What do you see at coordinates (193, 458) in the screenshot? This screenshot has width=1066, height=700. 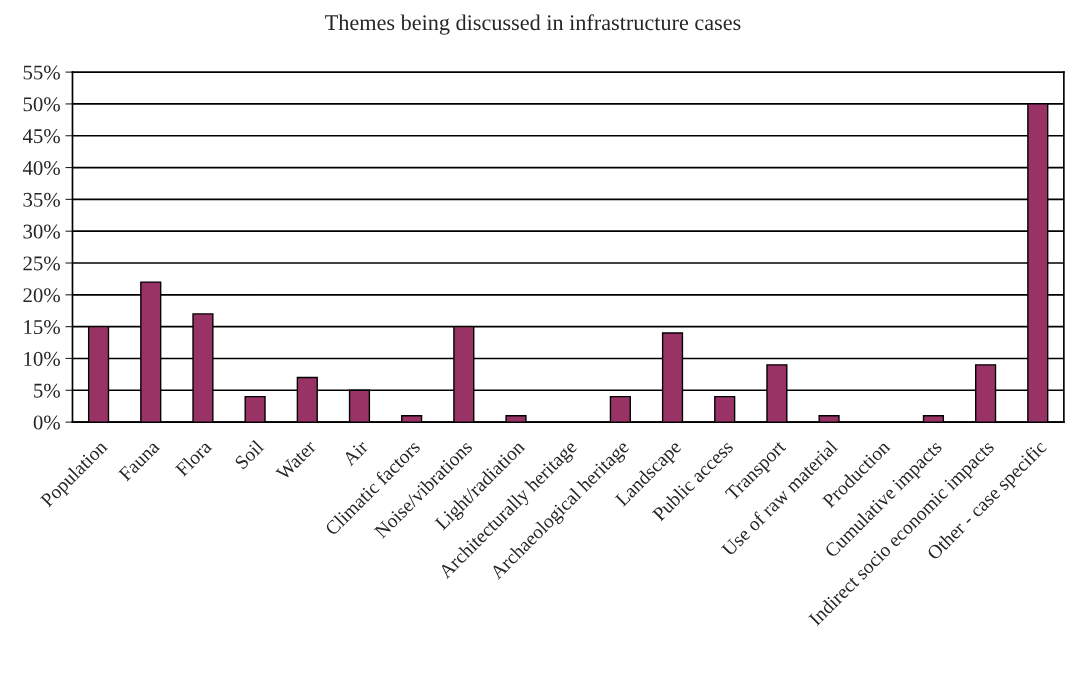 I see `x-tick-label: Flora` at bounding box center [193, 458].